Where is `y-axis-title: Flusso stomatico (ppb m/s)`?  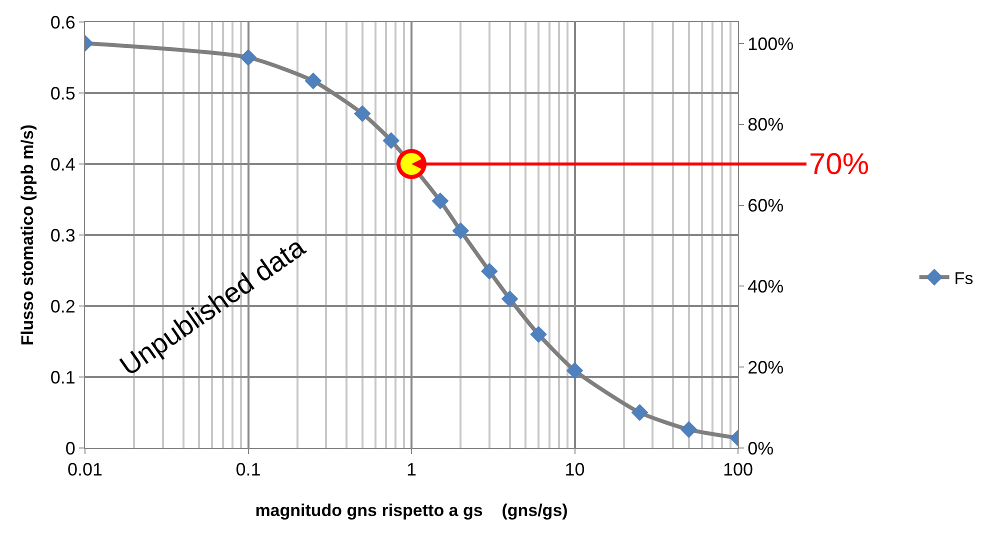 y-axis-title: Flusso stomatico (ppb m/s) is located at coordinates (27, 235).